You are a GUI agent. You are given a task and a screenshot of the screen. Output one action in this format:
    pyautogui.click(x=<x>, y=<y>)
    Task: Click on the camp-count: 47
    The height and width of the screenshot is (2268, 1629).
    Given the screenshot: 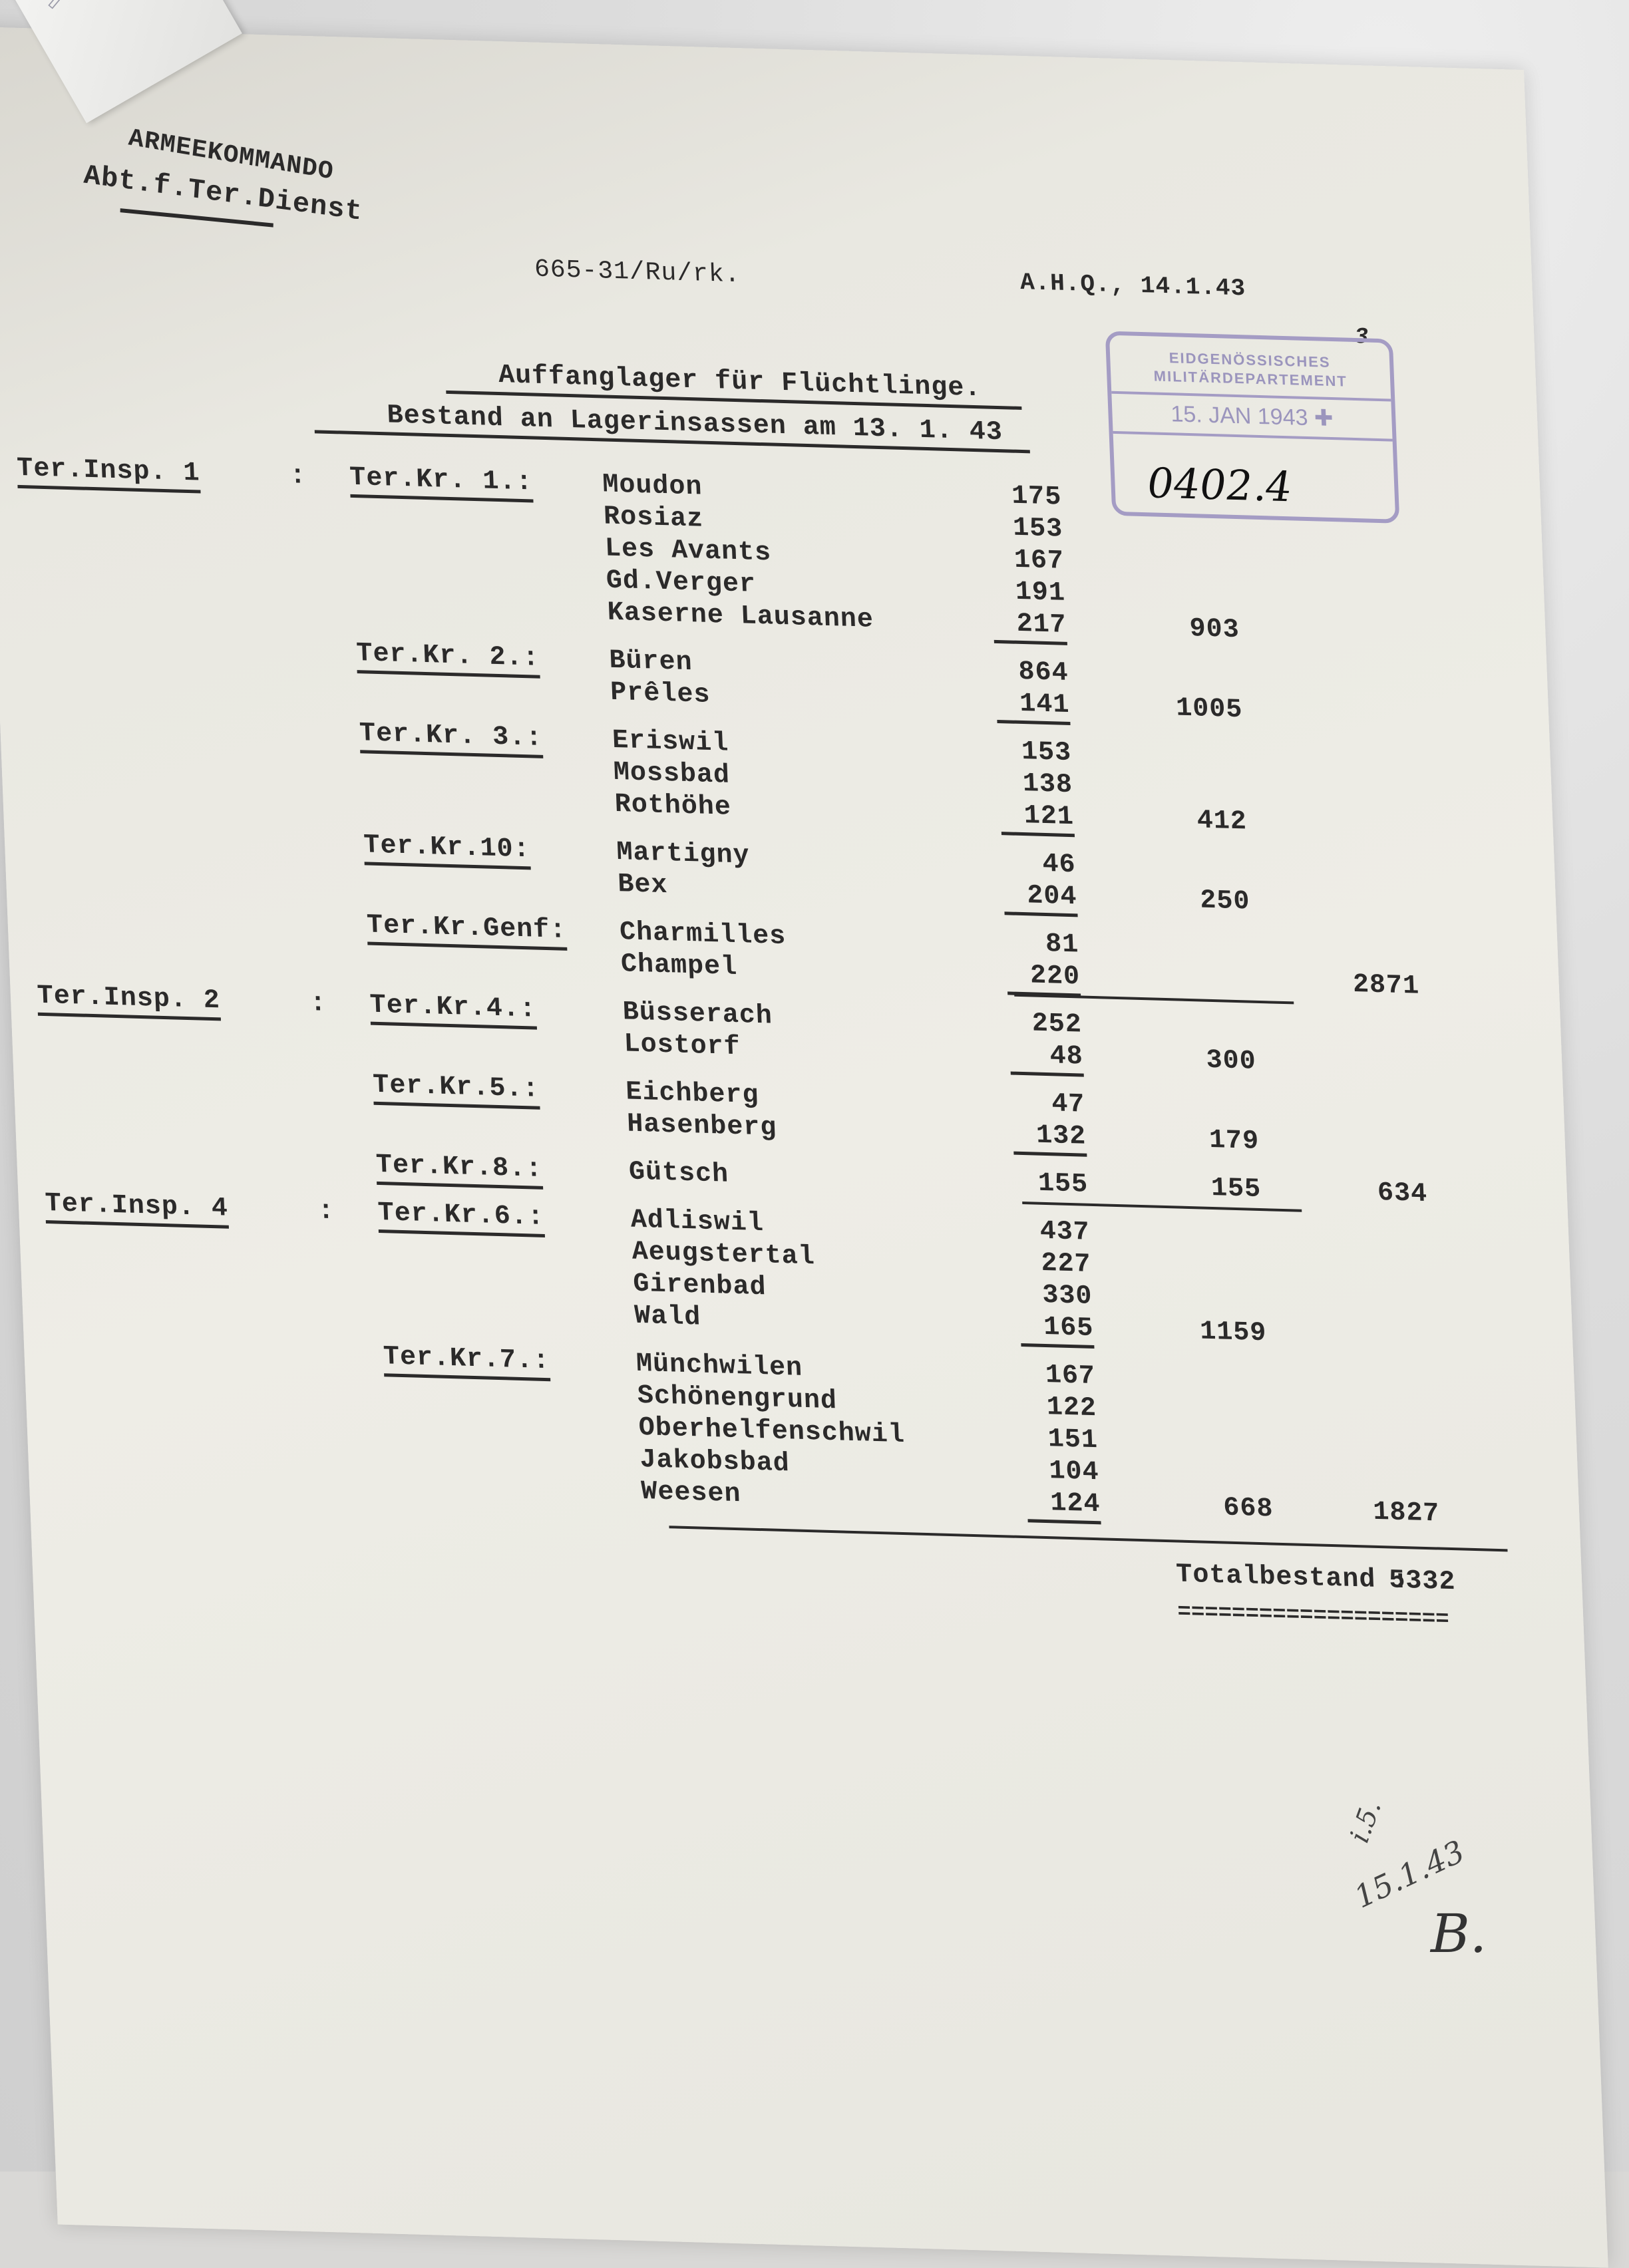 What is the action you would take?
    pyautogui.click(x=1068, y=1104)
    